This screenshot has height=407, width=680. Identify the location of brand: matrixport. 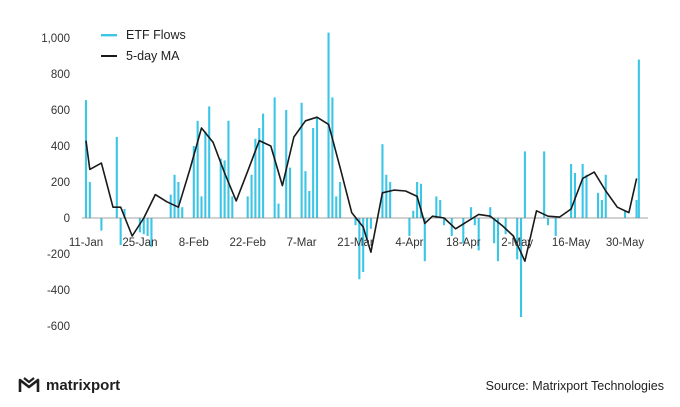
(69, 385).